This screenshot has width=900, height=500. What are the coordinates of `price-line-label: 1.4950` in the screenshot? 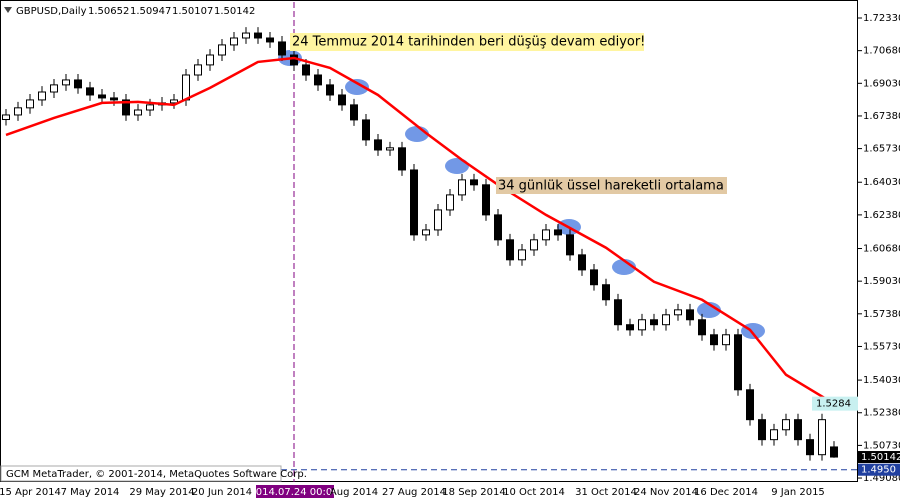 It's located at (878, 470).